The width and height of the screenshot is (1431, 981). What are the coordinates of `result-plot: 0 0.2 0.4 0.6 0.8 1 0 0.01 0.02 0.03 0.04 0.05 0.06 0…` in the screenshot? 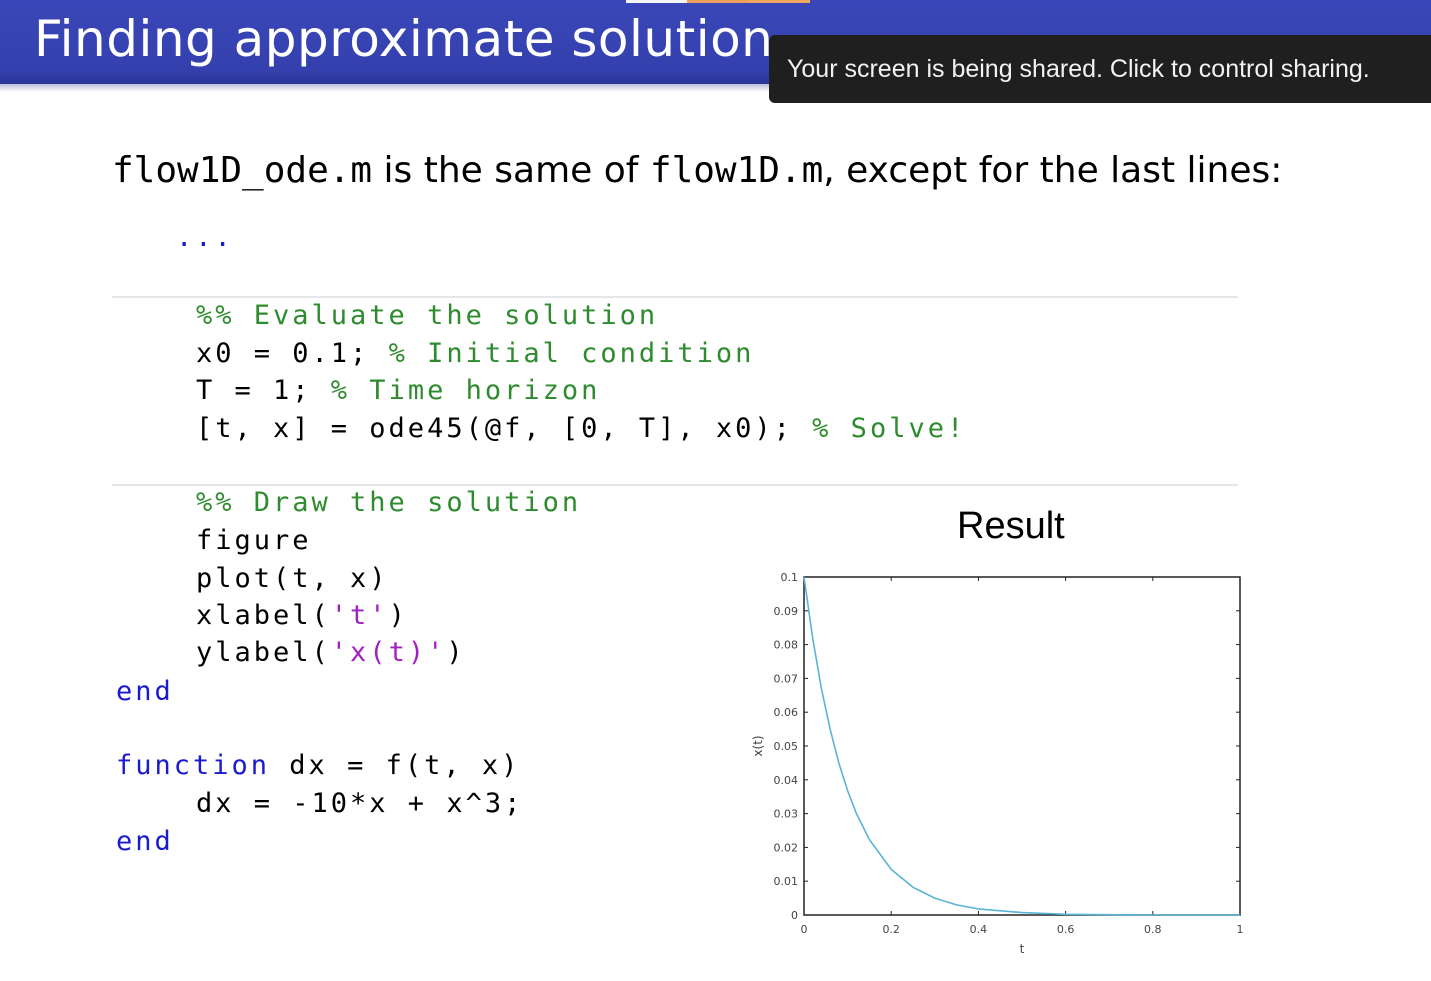 It's located at (997, 763).